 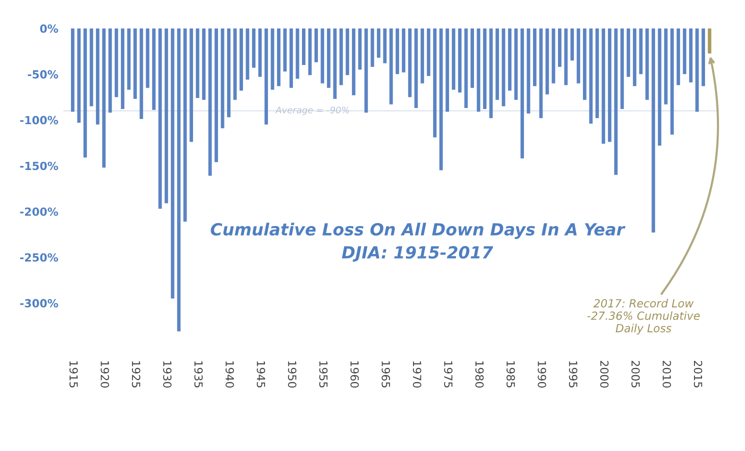 What do you see at coordinates (448, 374) in the screenshot?
I see `x-tick-label: 1975` at bounding box center [448, 374].